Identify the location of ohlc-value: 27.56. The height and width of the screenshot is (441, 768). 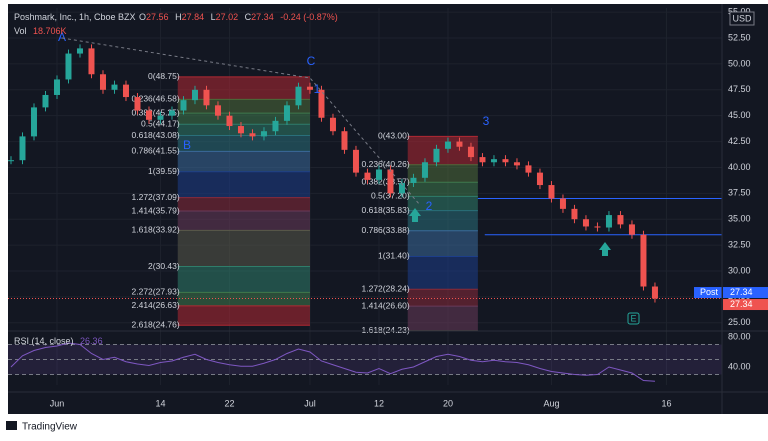
(157, 17).